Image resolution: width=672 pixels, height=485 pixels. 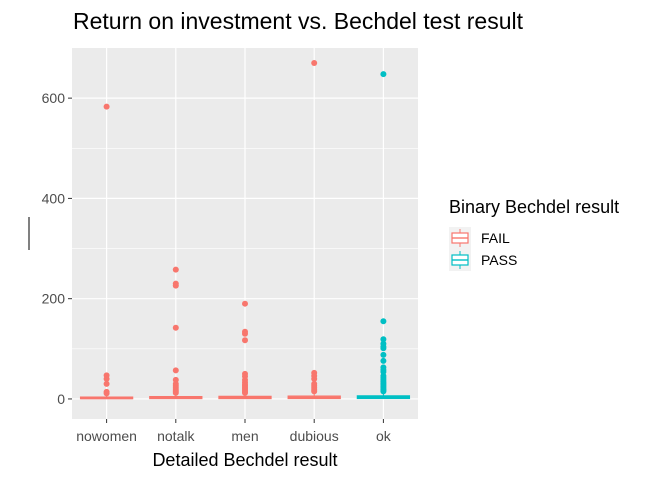 What do you see at coordinates (61, 399) in the screenshot?
I see `y-tick-label: 0` at bounding box center [61, 399].